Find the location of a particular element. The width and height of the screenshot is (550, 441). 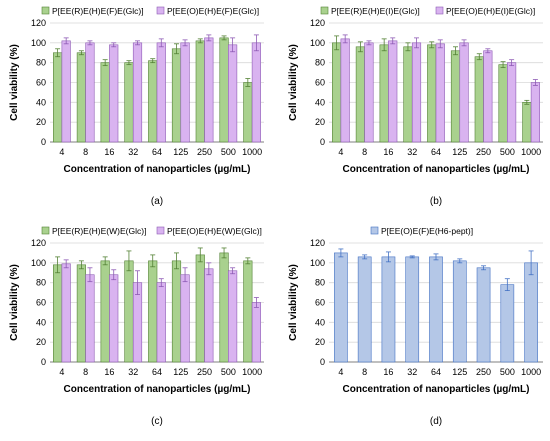

y-tick-label: 0 is located at coordinates (43, 362).